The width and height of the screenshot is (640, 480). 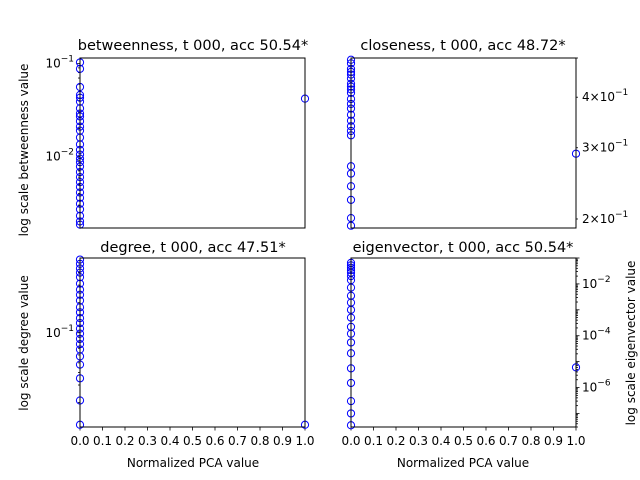 What do you see at coordinates (79, 441) in the screenshot?
I see `degree-x-tick-label: 0.0` at bounding box center [79, 441].